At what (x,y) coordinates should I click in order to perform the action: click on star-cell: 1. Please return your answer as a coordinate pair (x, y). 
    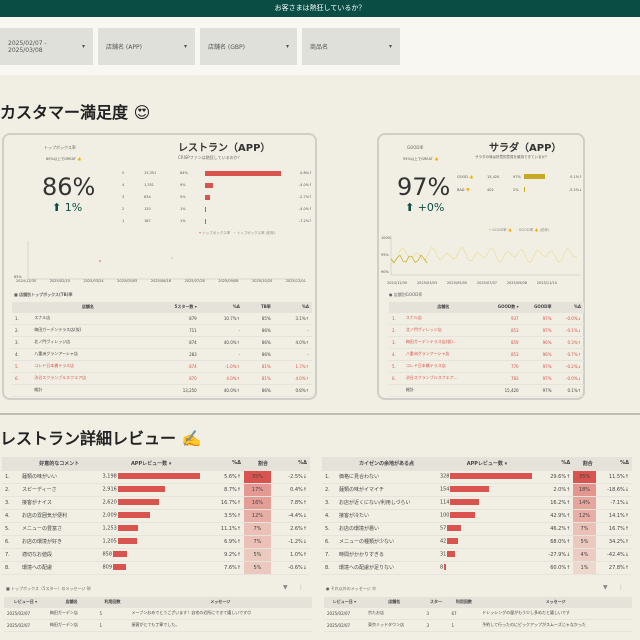
    Looking at the image, I should click on (123, 221).